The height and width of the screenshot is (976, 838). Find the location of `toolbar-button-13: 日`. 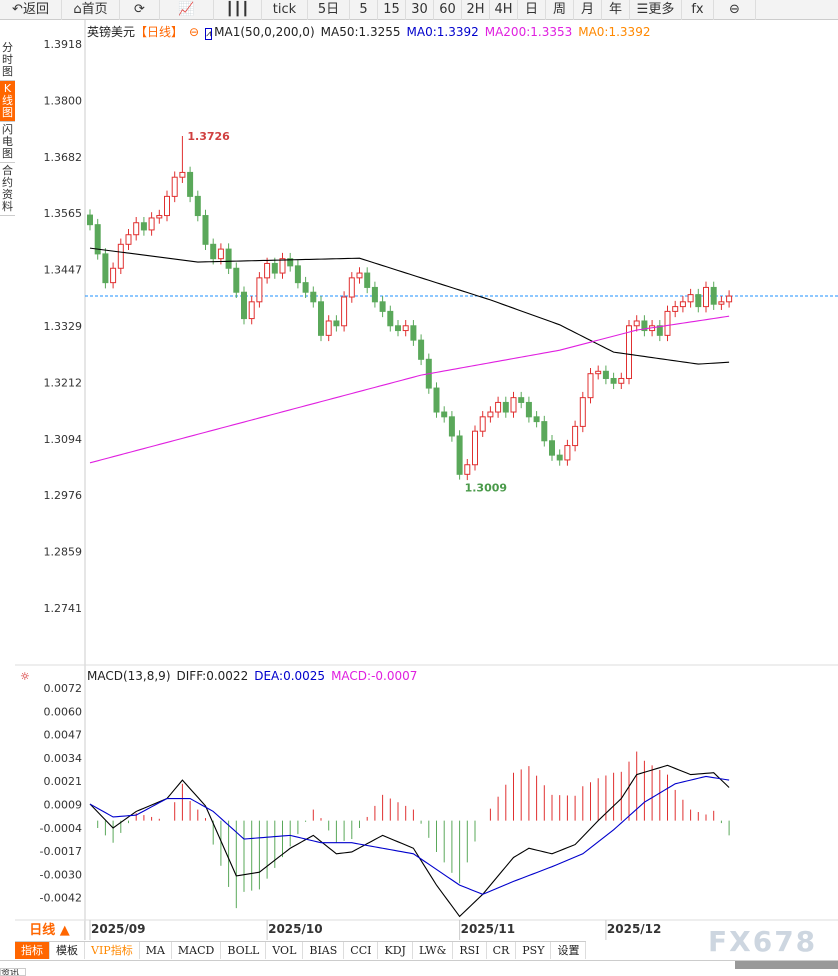

toolbar-button-13: 日 is located at coordinates (532, 10).